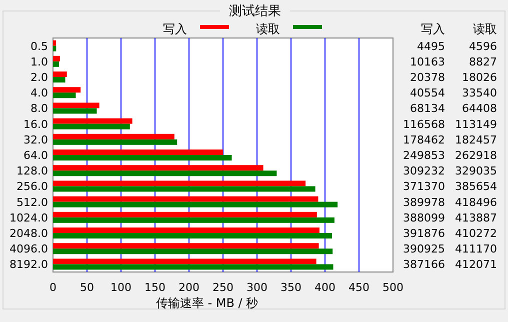 Image resolution: width=508 pixels, height=322 pixels. I want to click on text: 8827, so click(483, 61).